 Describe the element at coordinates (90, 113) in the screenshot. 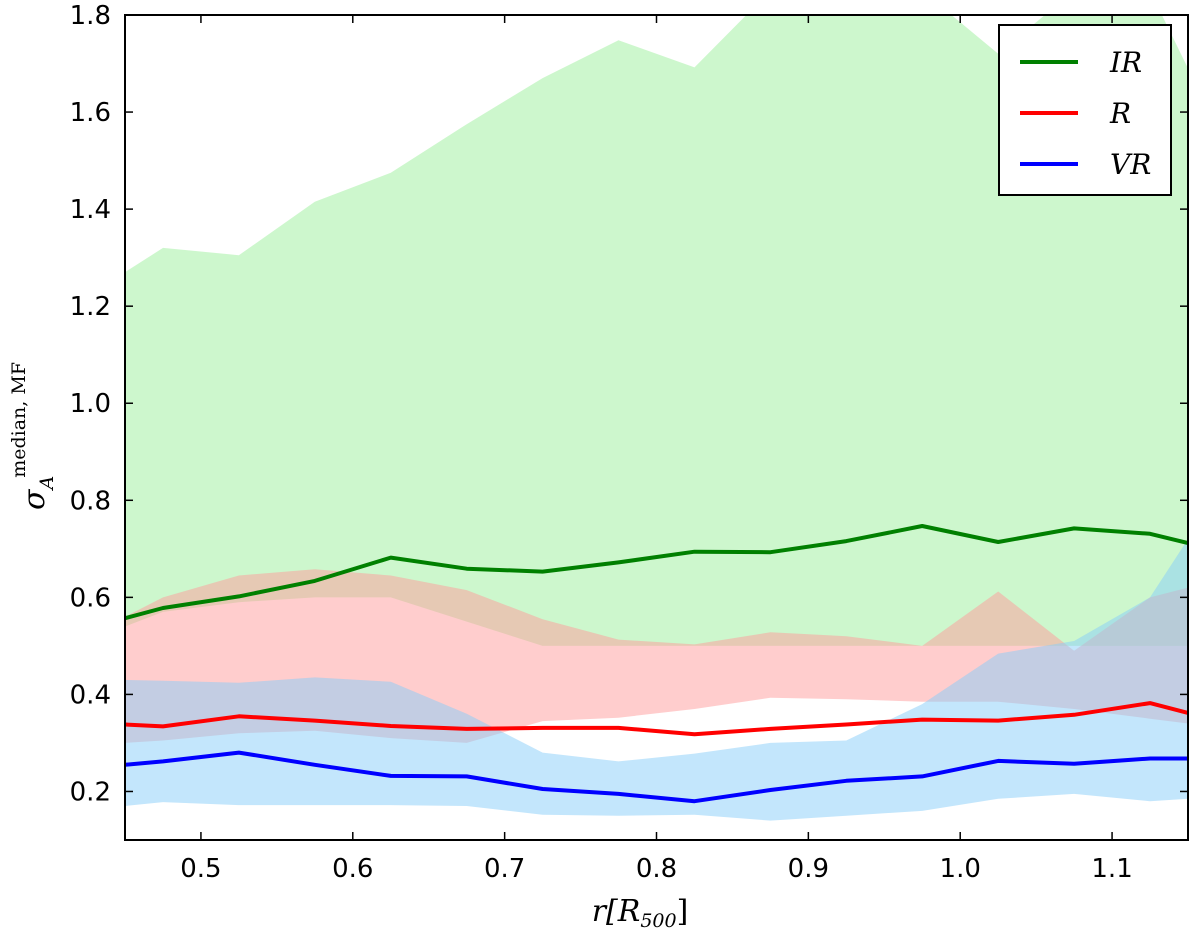

I see `y-tick-label: 1.6` at that location.